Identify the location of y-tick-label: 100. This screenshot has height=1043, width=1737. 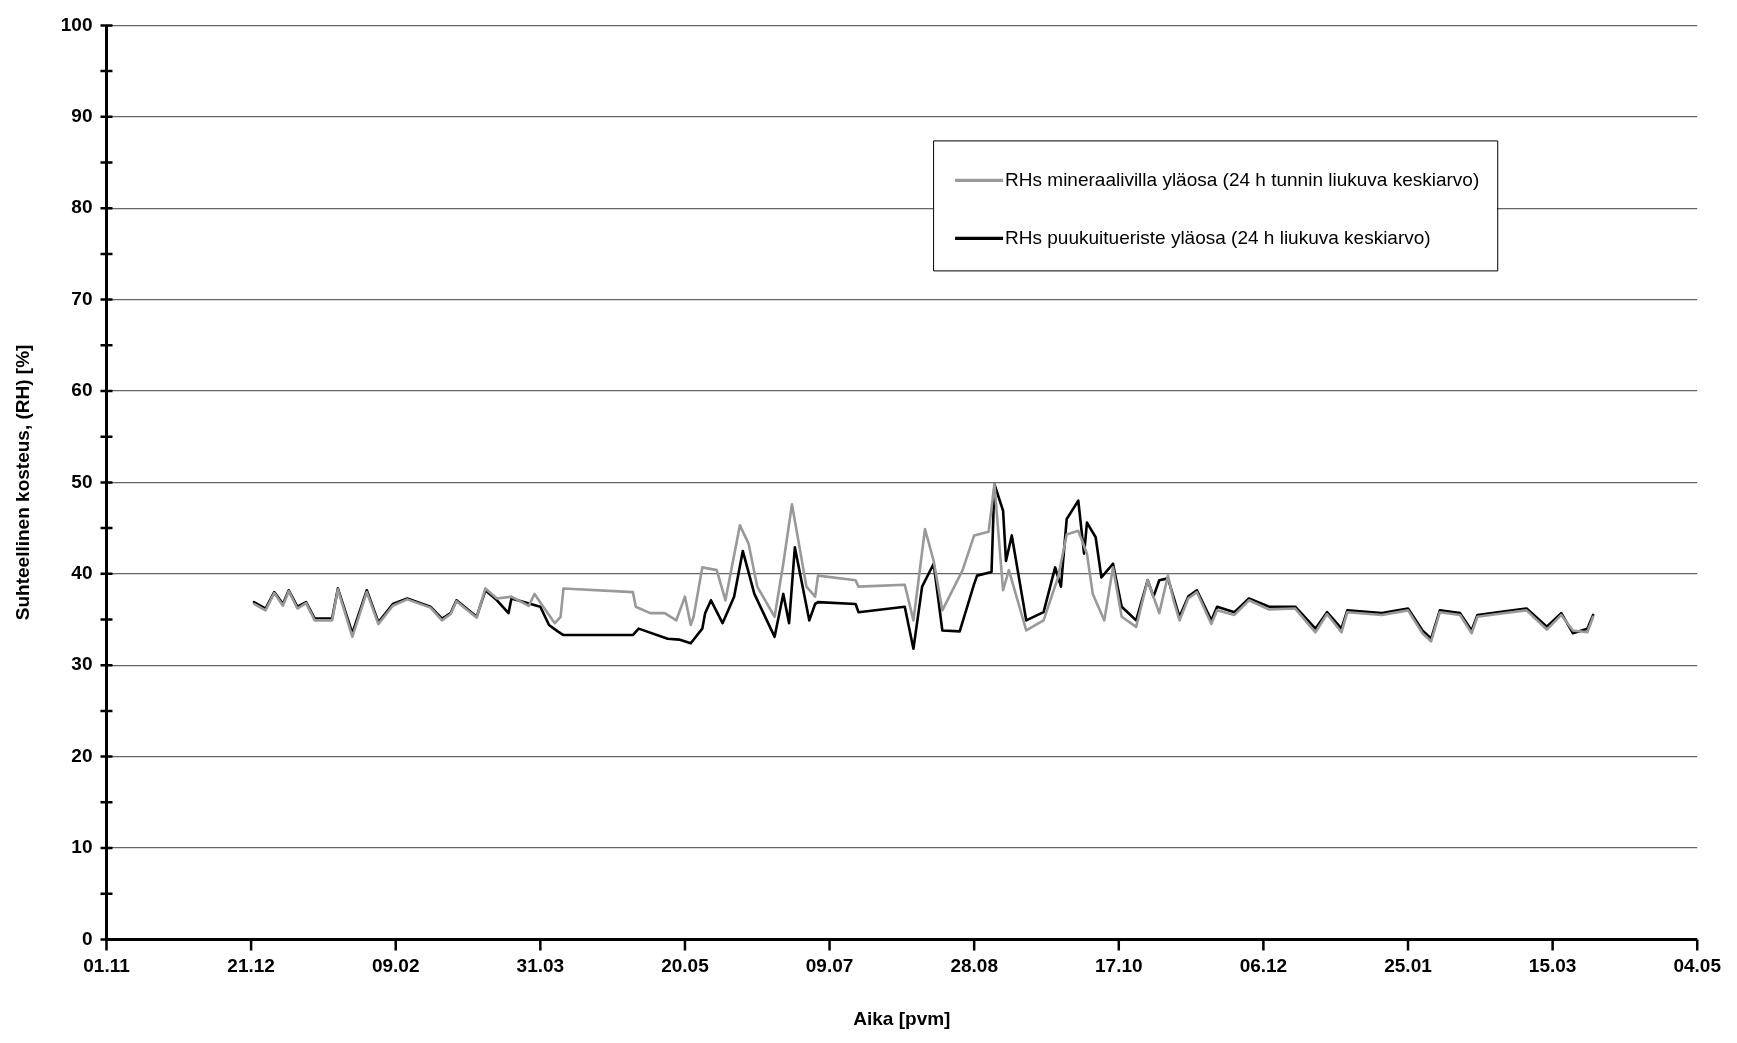
(76, 24).